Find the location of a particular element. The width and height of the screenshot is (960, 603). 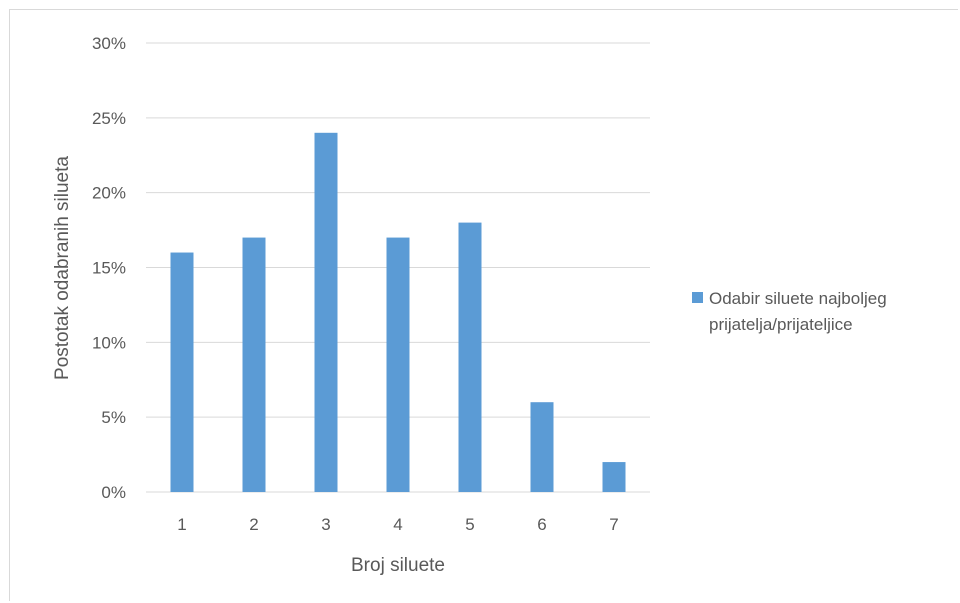

x-tick-label: 2 is located at coordinates (253, 524).